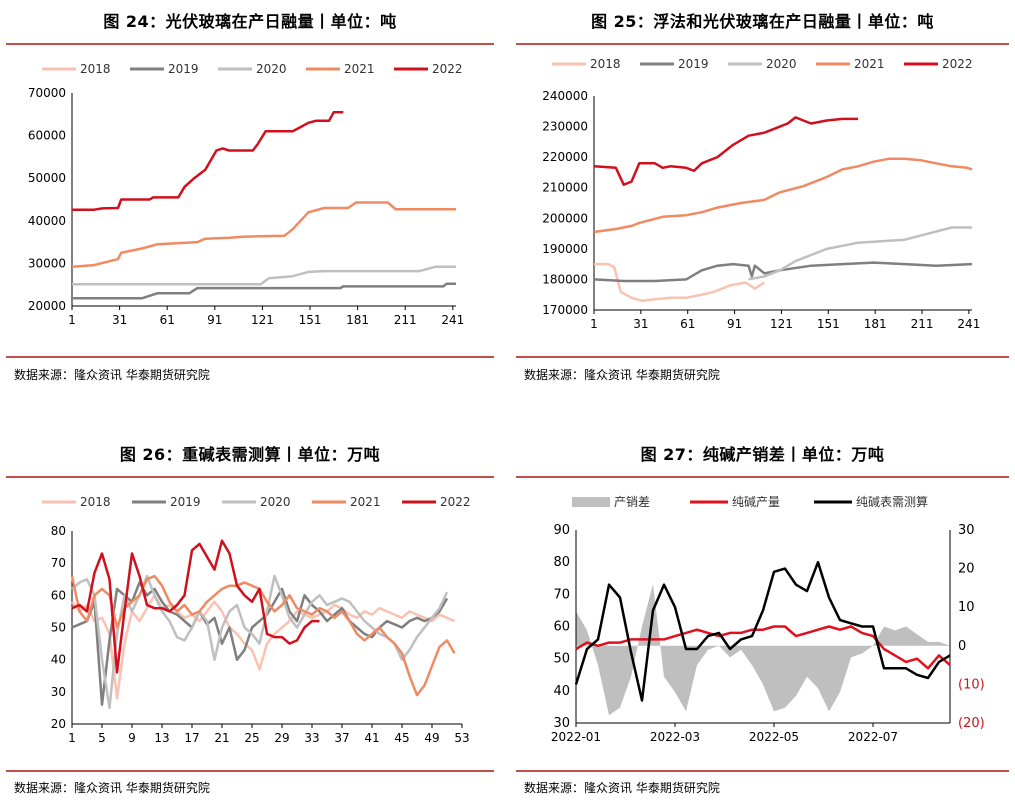 Image resolution: width=1015 pixels, height=811 pixels. Describe the element at coordinates (561, 627) in the screenshot. I see `y-tick-label-left: 60` at that location.